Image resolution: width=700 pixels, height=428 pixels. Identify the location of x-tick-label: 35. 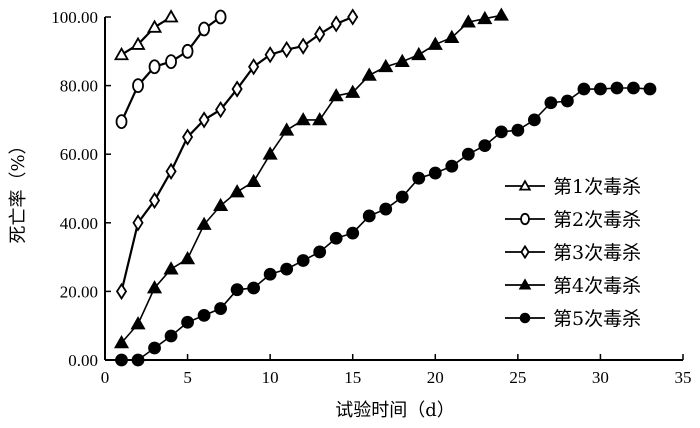
(683, 377).